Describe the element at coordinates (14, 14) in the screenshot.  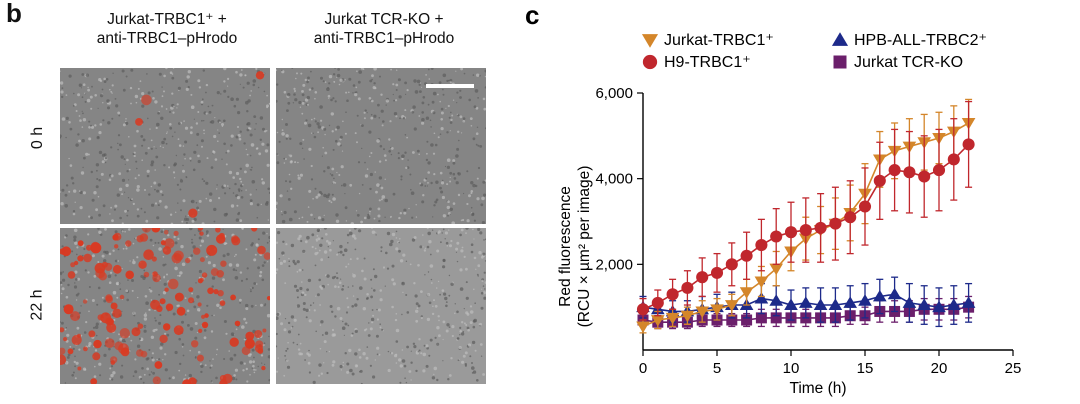
I see `panel-b-letter: b` at that location.